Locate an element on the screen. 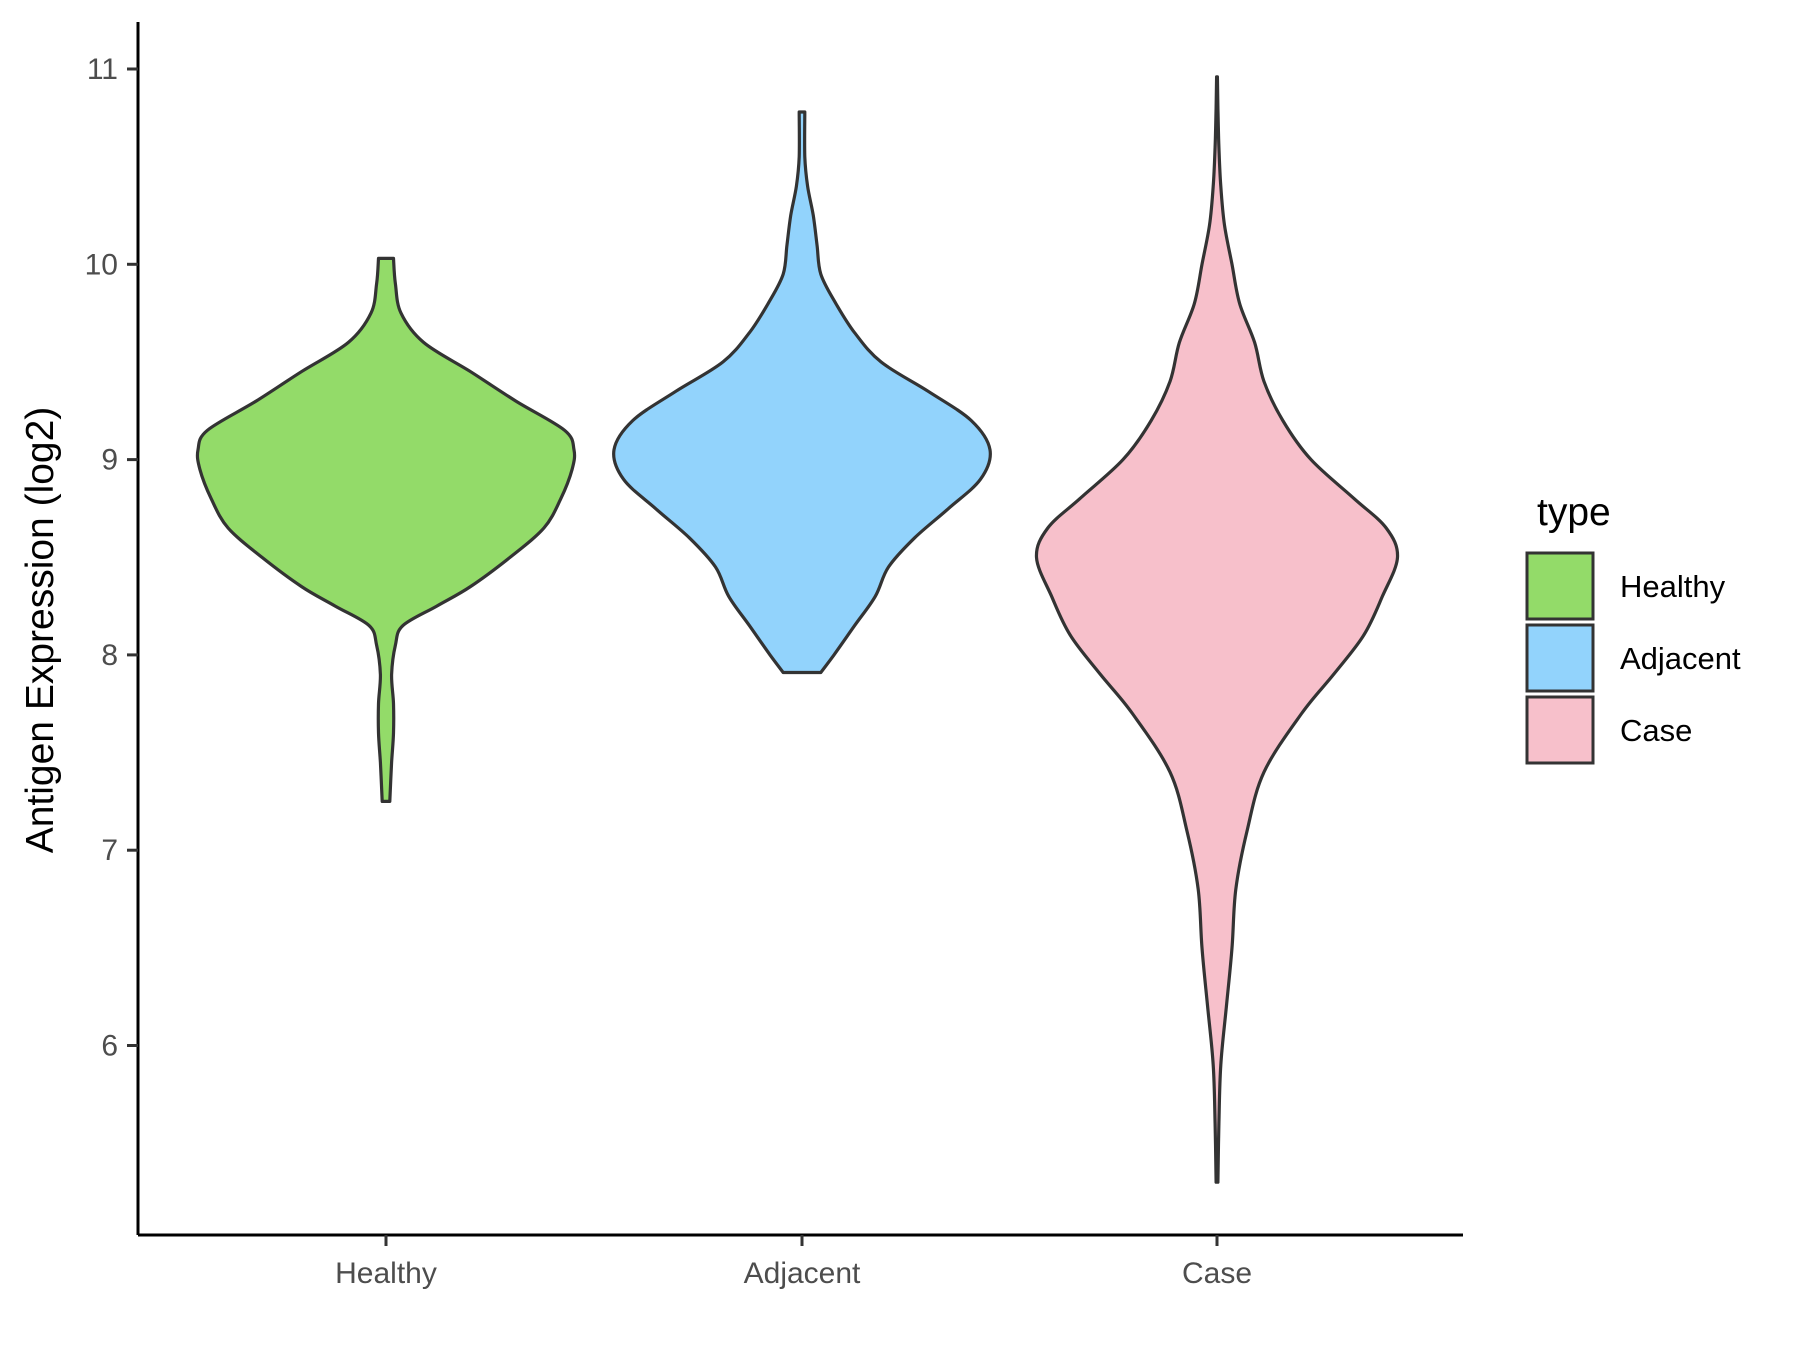 This screenshot has width=1800, height=1350. x-tick-label: Adjacent is located at coordinates (802, 1273).